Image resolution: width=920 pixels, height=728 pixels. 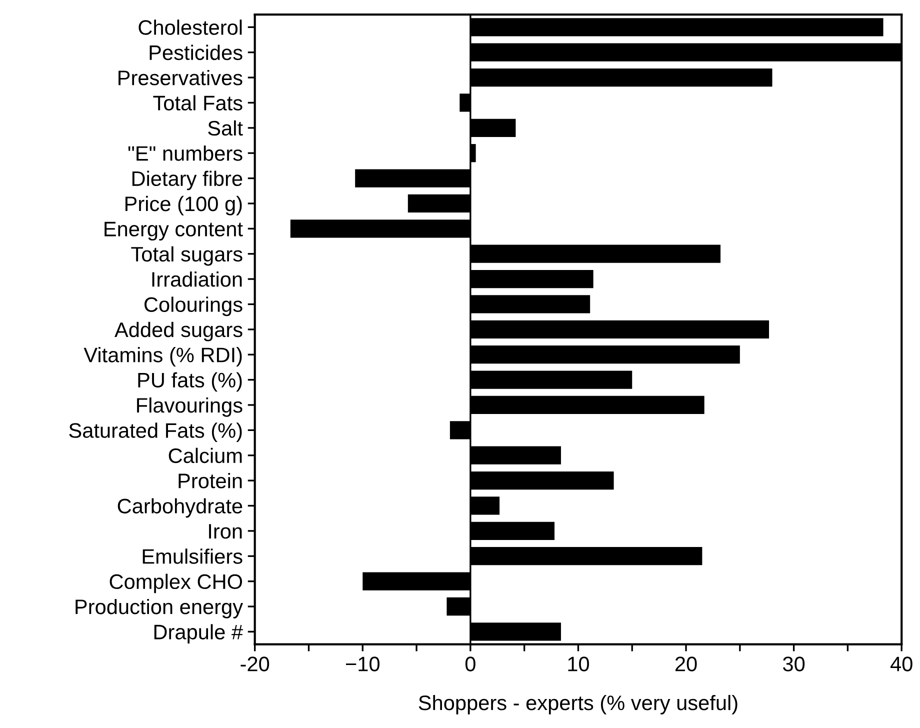 I want to click on y-tick-label: Colourings, so click(x=193, y=306).